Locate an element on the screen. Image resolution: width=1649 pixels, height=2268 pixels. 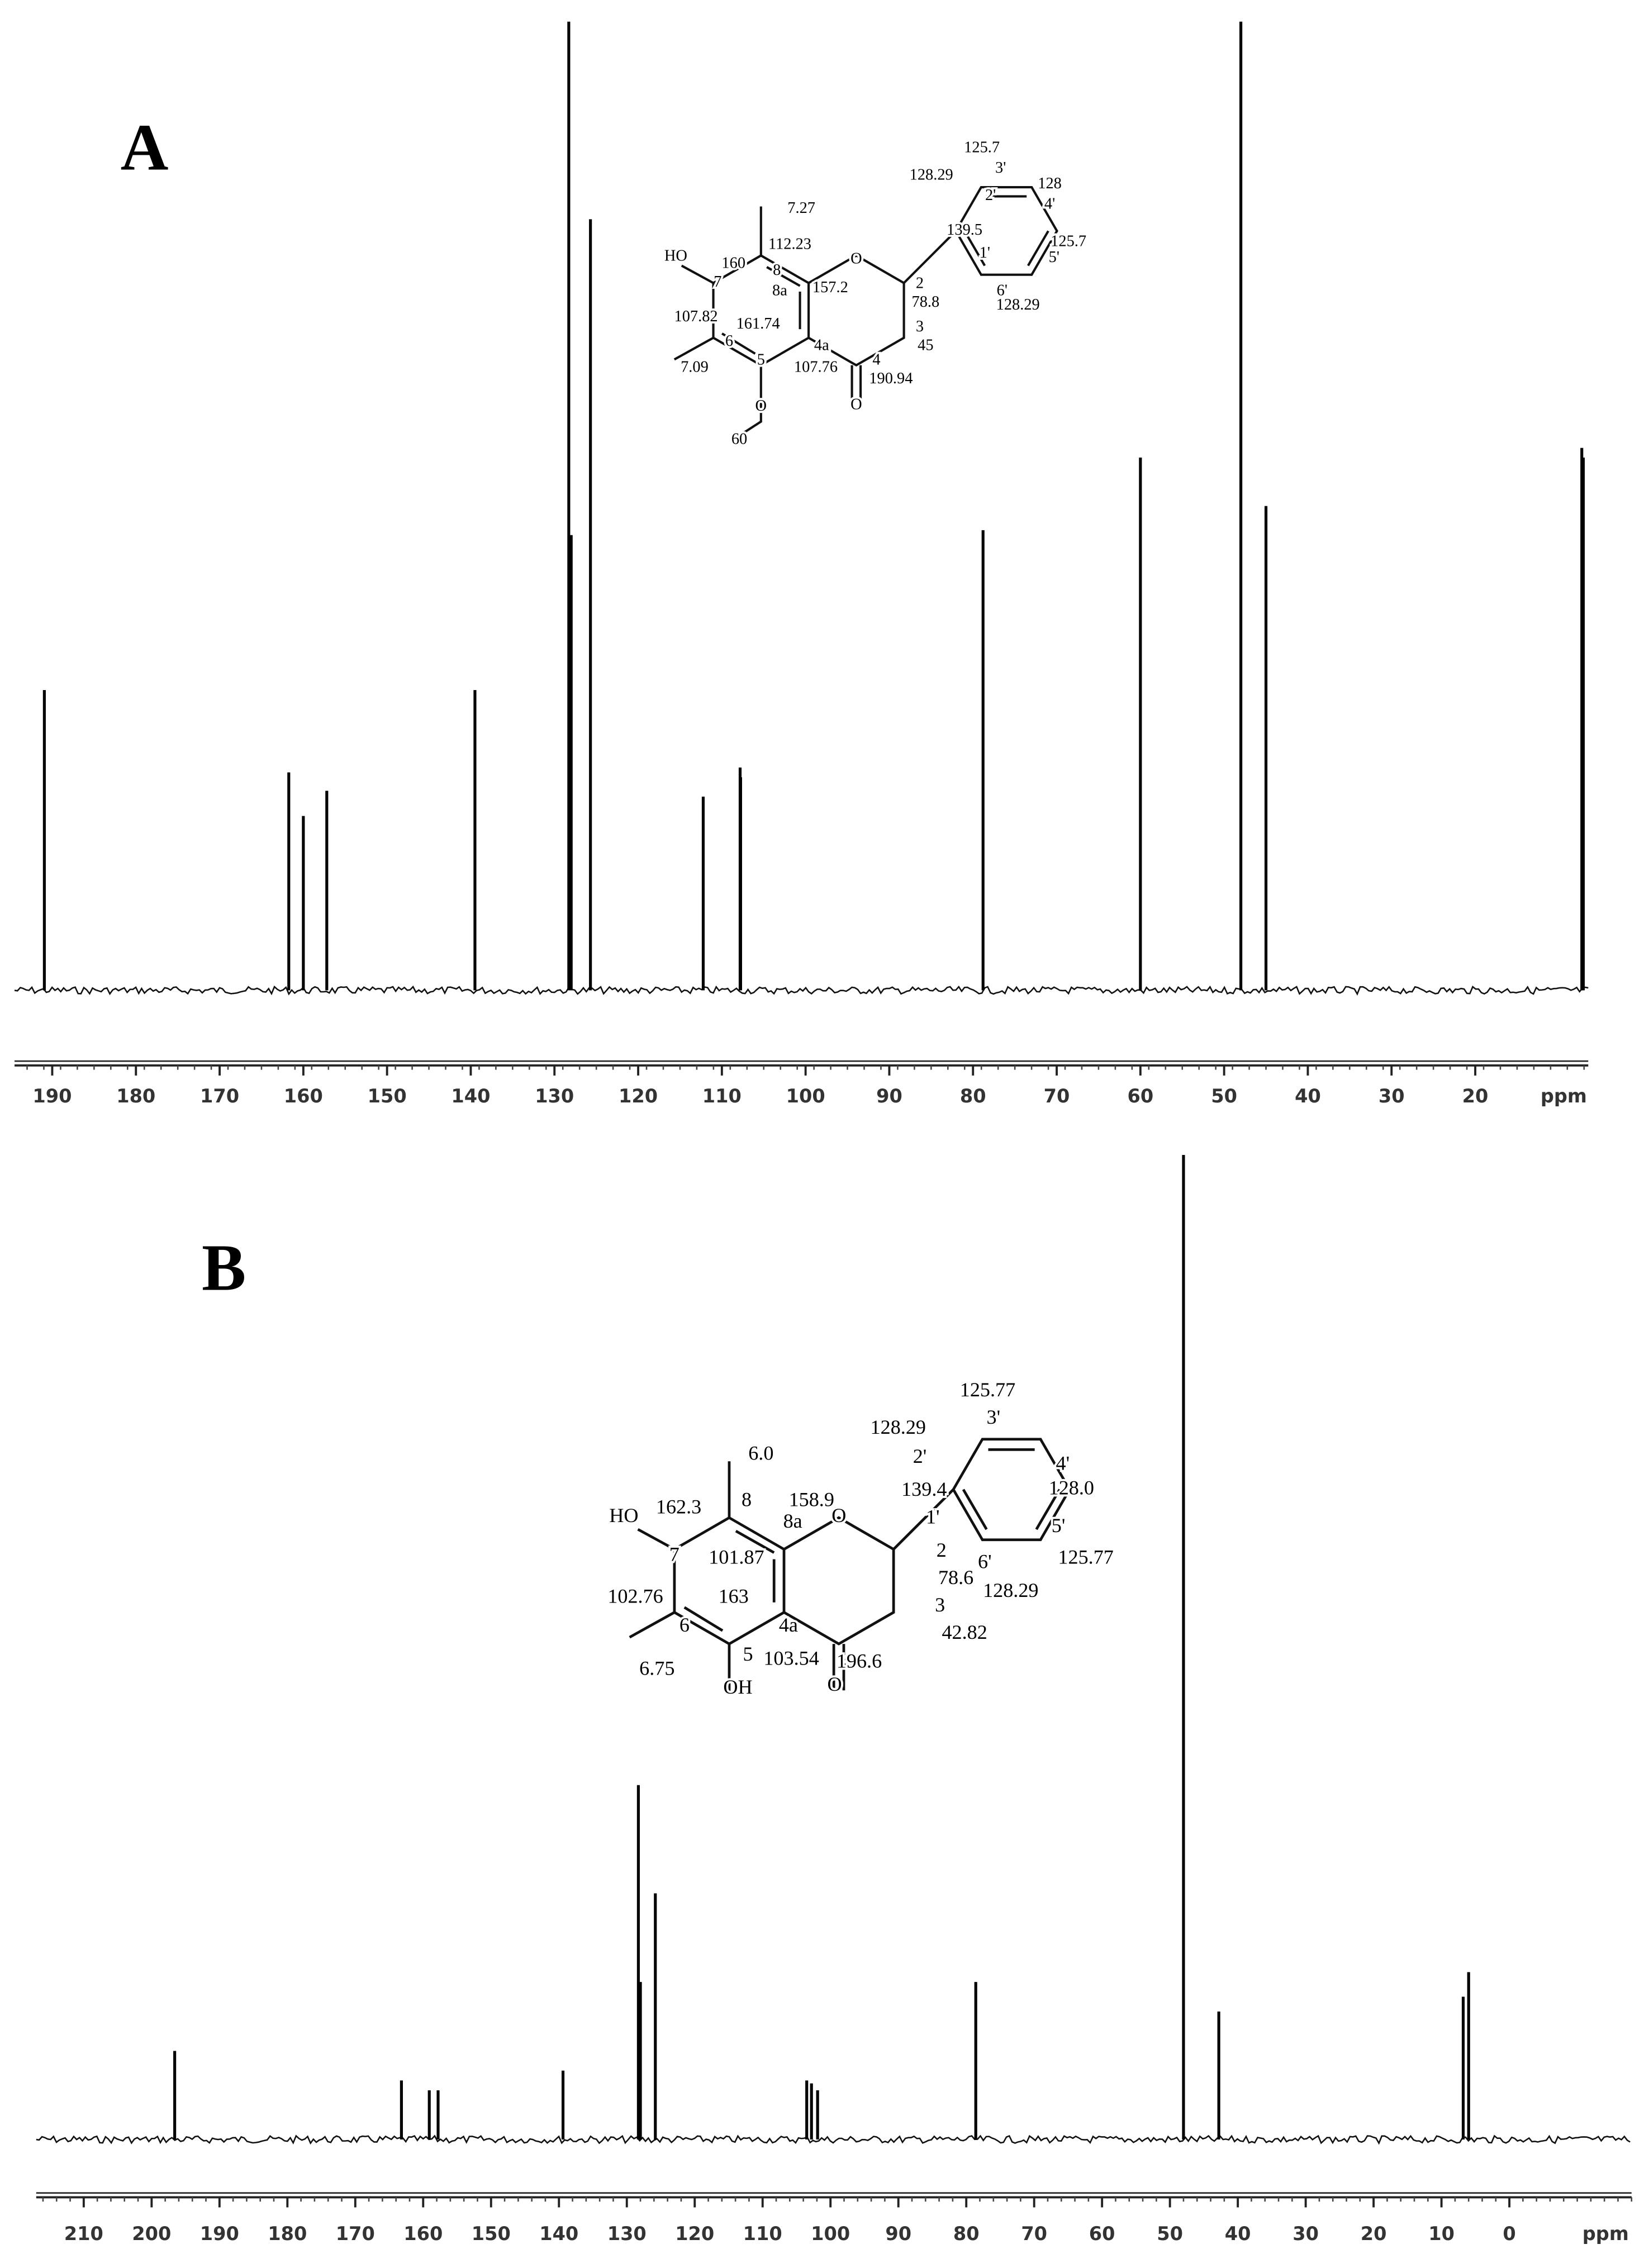
annotation: OH is located at coordinates (737, 1687).